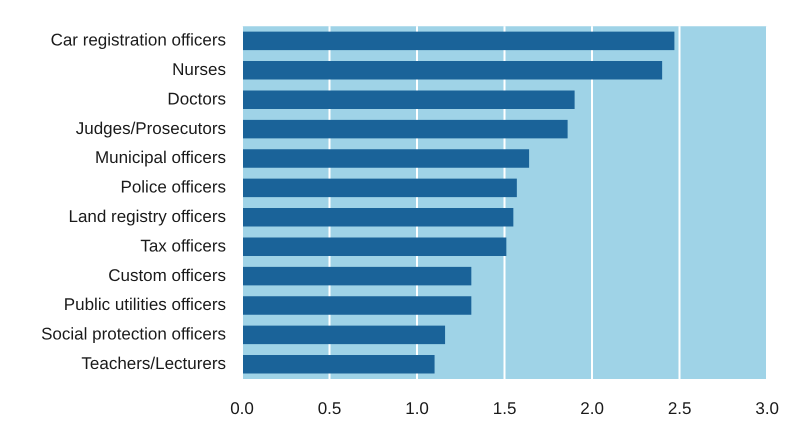  Describe the element at coordinates (151, 128) in the screenshot. I see `y-tick-label: Judges/Prosecutors` at that location.